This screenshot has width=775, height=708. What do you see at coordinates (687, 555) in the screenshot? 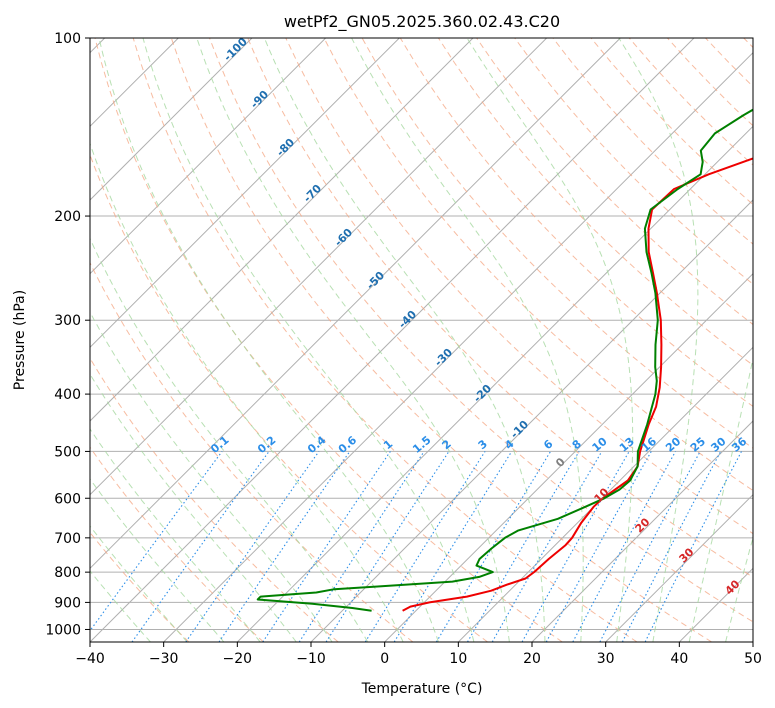
I see `moist-adiabat-label: 30` at bounding box center [687, 555].